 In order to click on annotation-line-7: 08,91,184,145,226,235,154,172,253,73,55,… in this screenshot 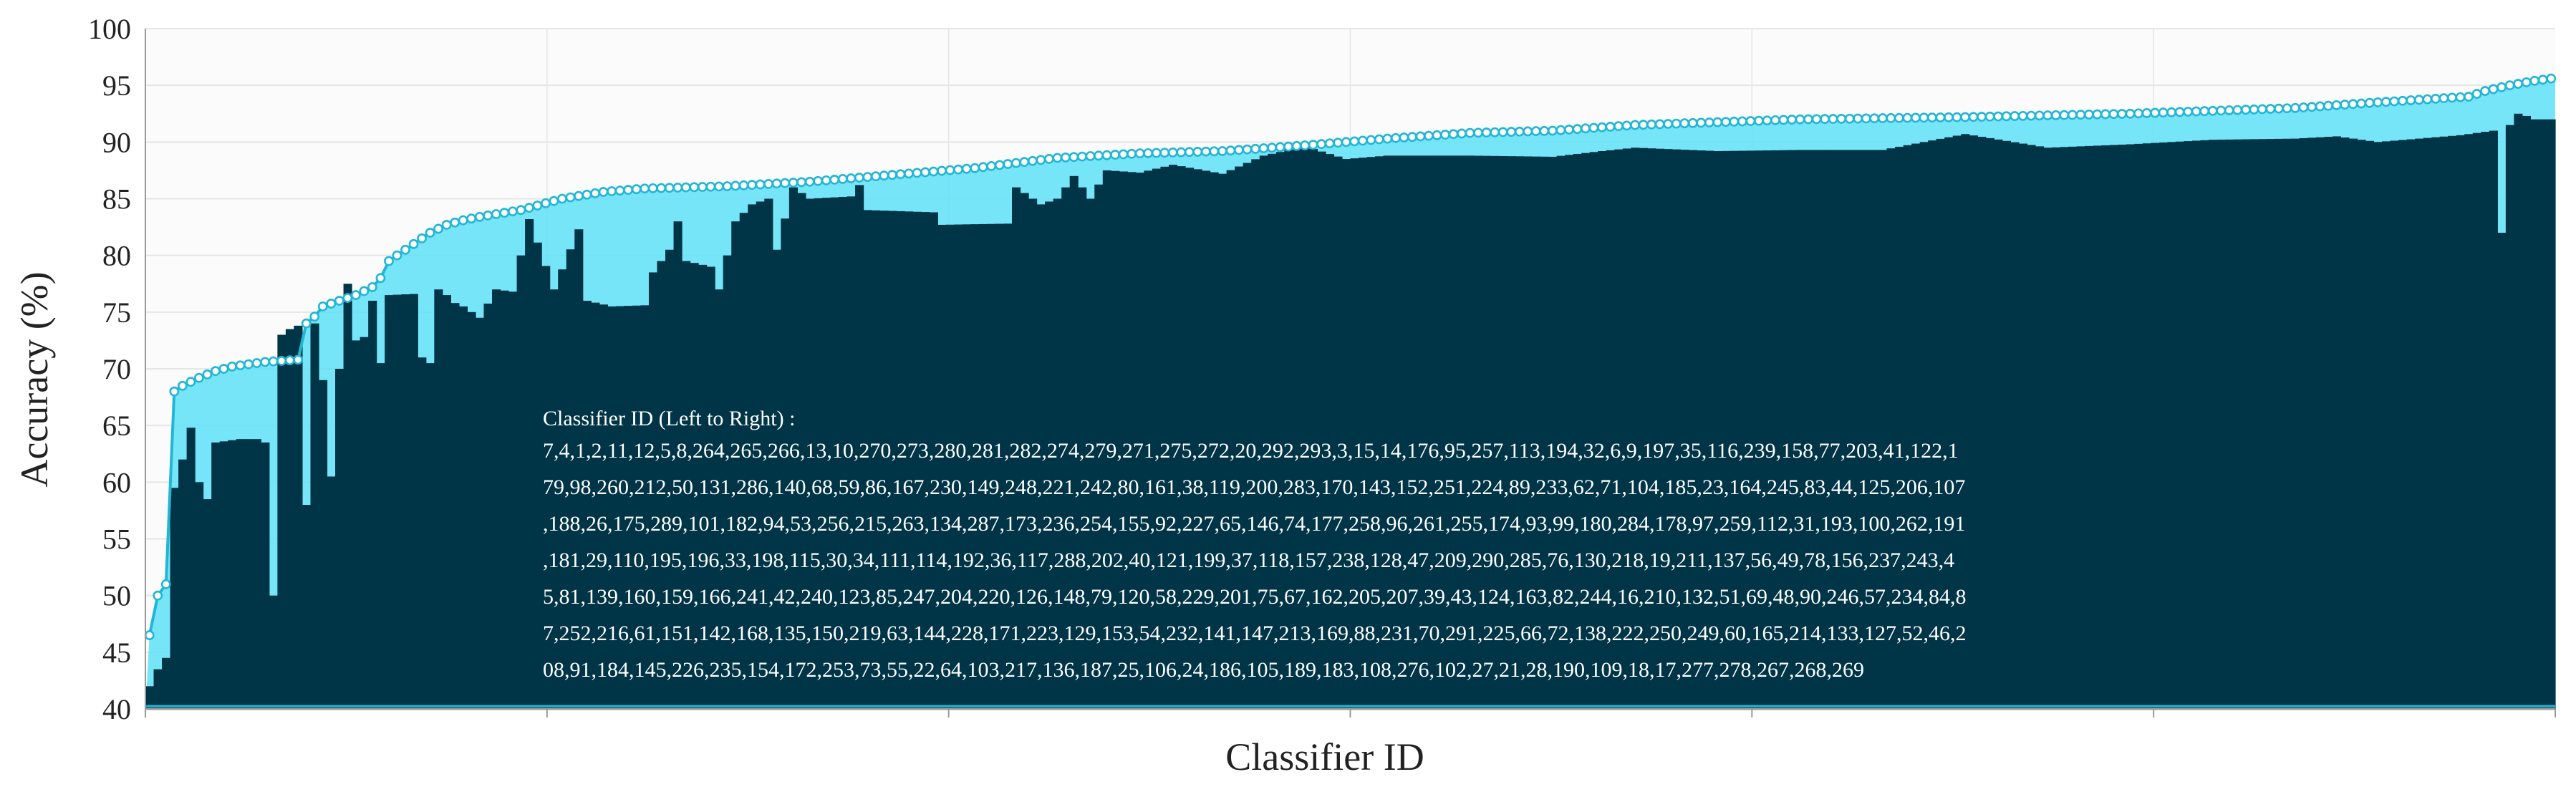, I will do `click(1203, 670)`.